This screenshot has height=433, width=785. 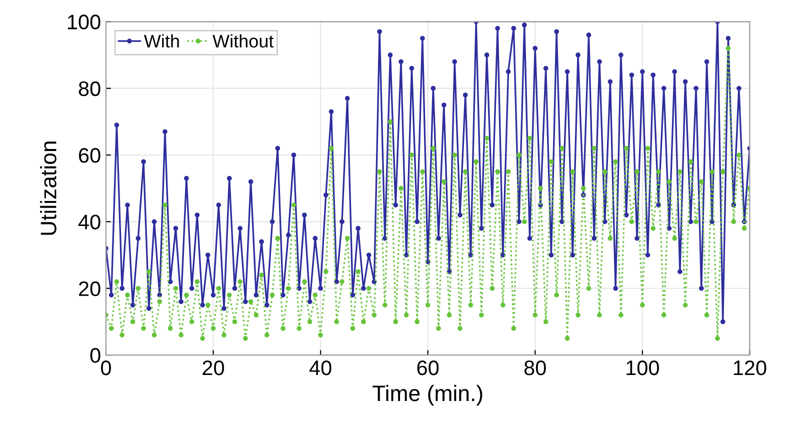 What do you see at coordinates (95, 355) in the screenshot?
I see `y-tick-label: 0` at bounding box center [95, 355].